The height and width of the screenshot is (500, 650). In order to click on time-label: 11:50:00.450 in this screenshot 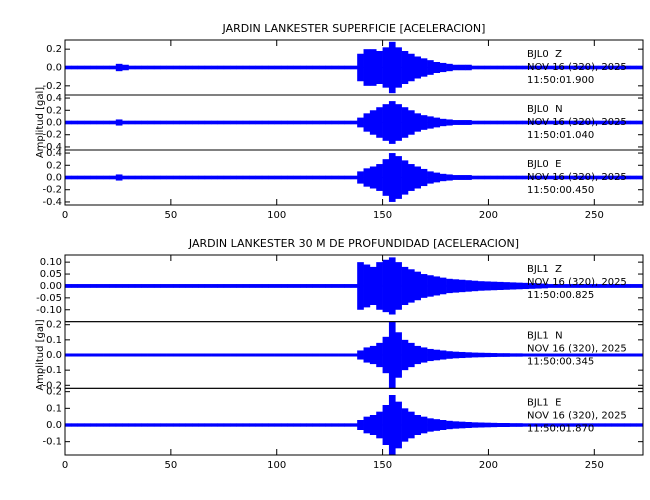, I will do `click(560, 190)`.